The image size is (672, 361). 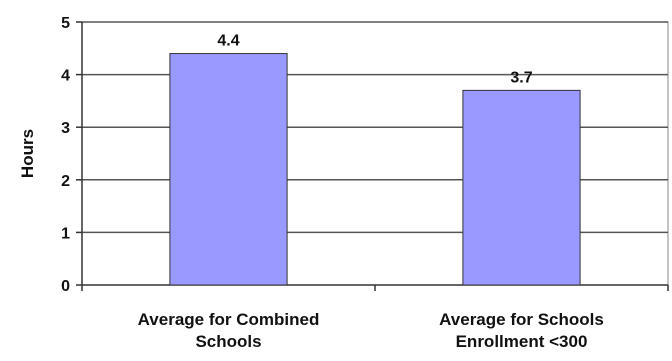 I want to click on x-category-label-2: Average for Schools, so click(x=521, y=319).